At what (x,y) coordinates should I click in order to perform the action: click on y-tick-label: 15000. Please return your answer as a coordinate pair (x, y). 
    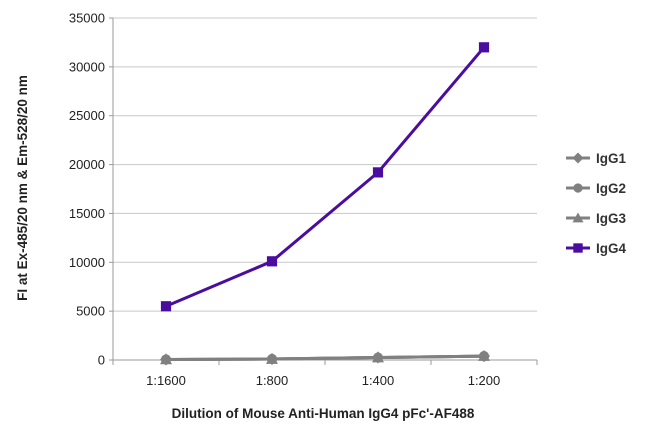
    Looking at the image, I should click on (87, 213).